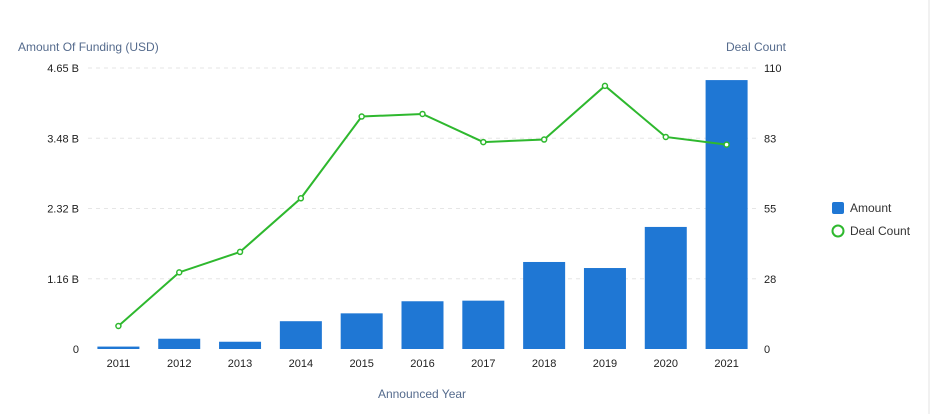  Describe the element at coordinates (301, 335) in the screenshot. I see `bar-2014` at that location.